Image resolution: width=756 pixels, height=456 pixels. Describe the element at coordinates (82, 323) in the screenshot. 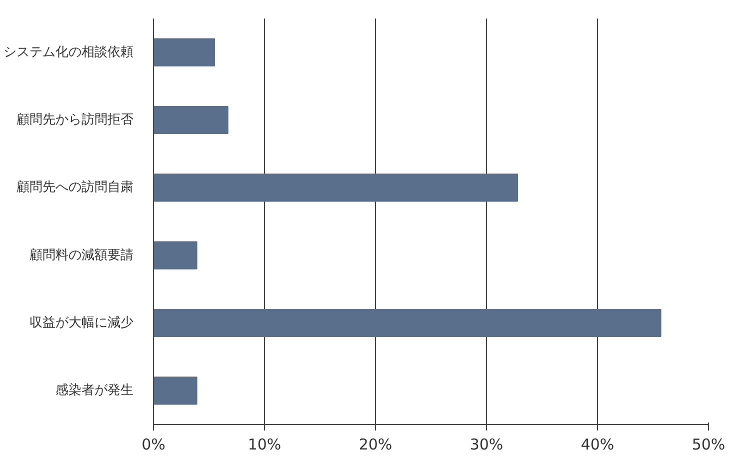

I see `y-tick-label: 収益が大幅に減少` at that location.